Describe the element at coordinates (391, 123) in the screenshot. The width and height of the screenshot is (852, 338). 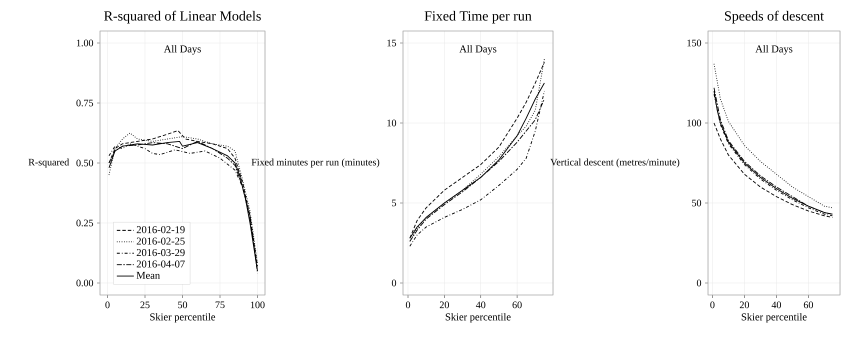
I see `y-tick-label: 10` at that location.